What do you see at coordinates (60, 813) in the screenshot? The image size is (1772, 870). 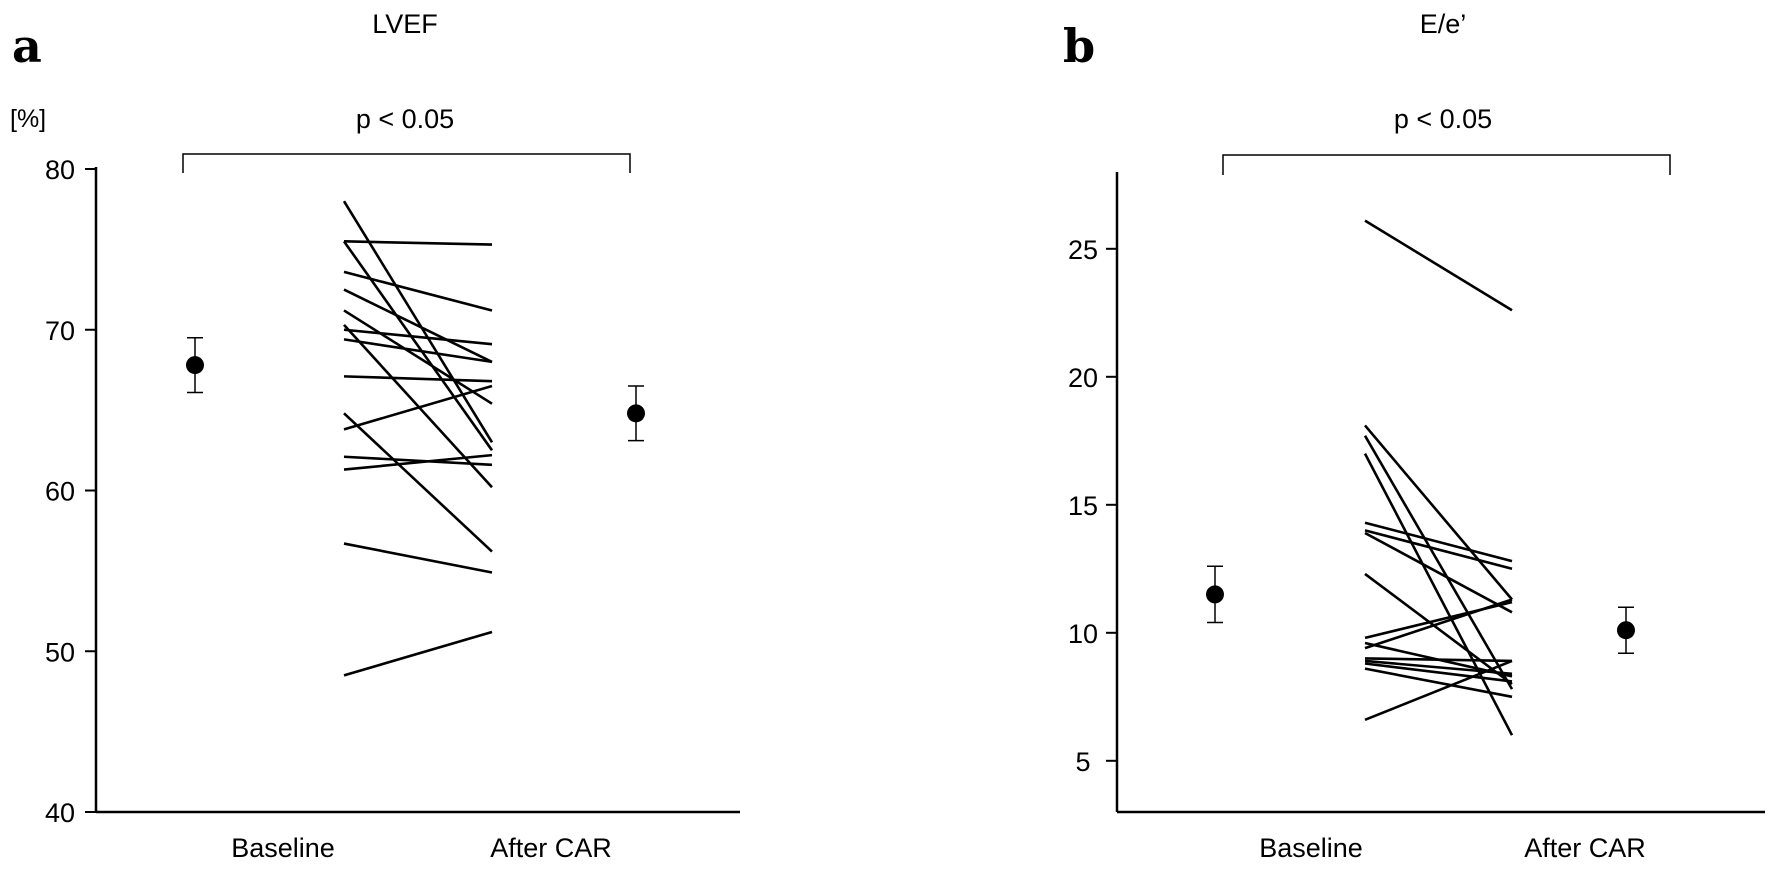 I see `y-tick-label: 40` at bounding box center [60, 813].